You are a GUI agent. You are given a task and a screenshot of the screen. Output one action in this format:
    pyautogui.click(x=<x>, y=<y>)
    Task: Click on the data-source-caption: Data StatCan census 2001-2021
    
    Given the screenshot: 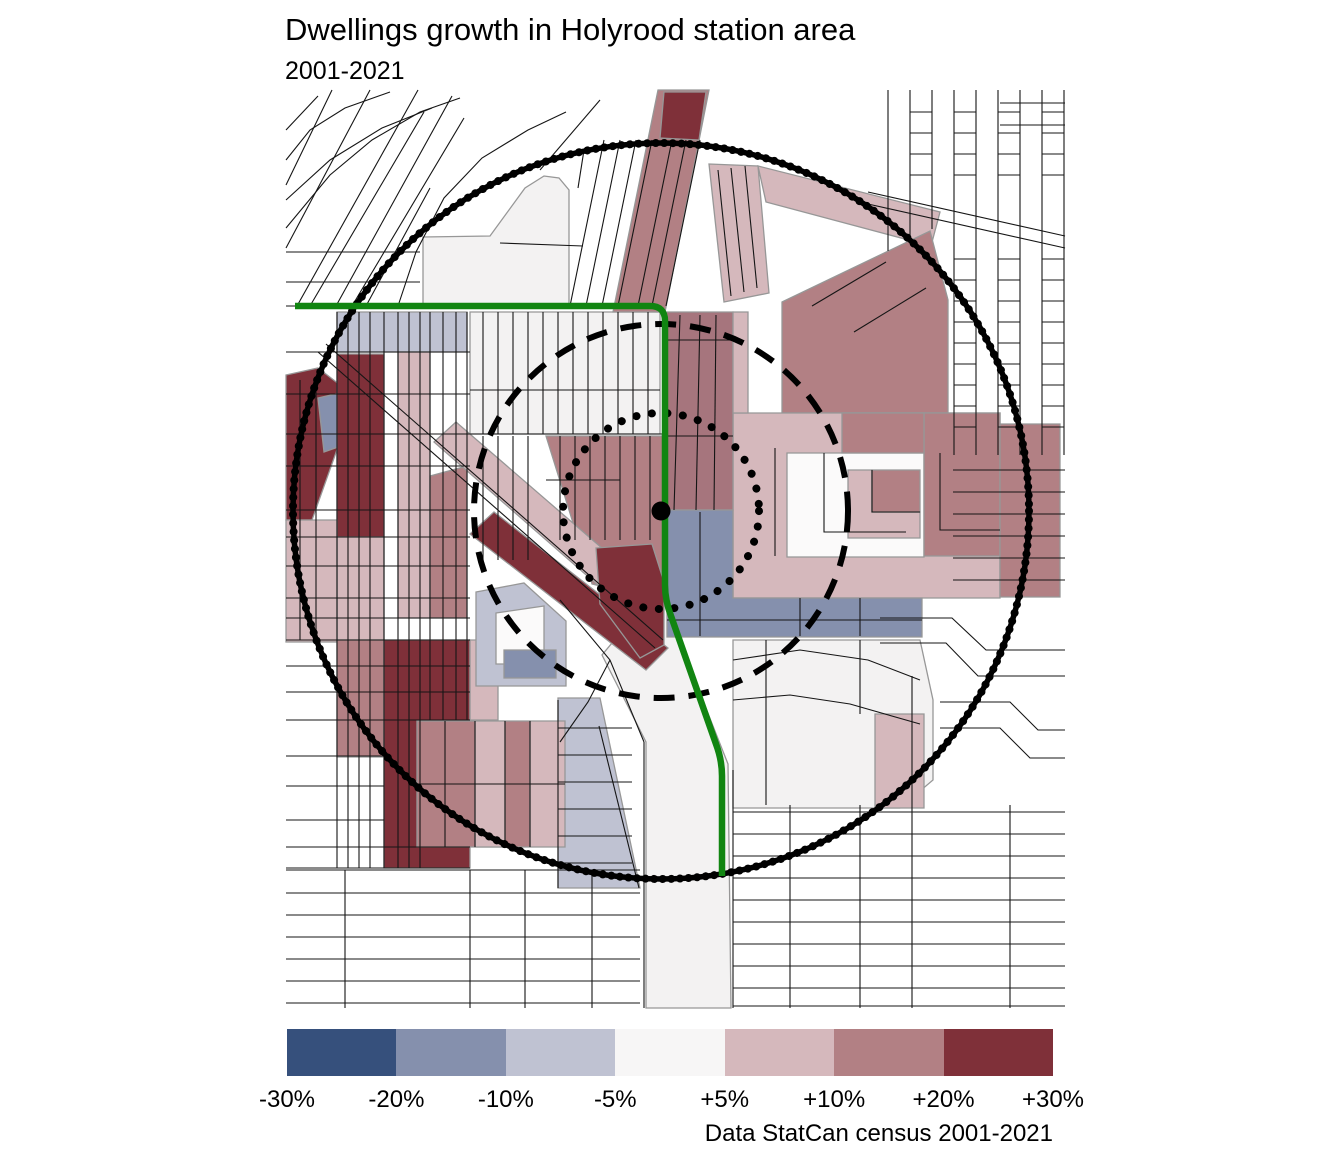 What is the action you would take?
    pyautogui.click(x=878, y=1133)
    